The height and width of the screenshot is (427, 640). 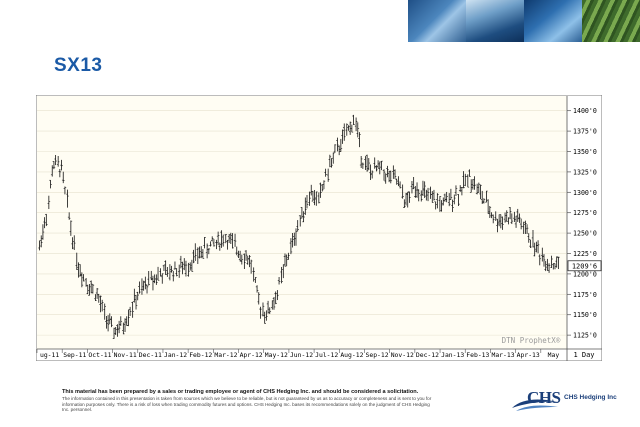 I want to click on y-tick-label: 1125'0, so click(x=585, y=336).